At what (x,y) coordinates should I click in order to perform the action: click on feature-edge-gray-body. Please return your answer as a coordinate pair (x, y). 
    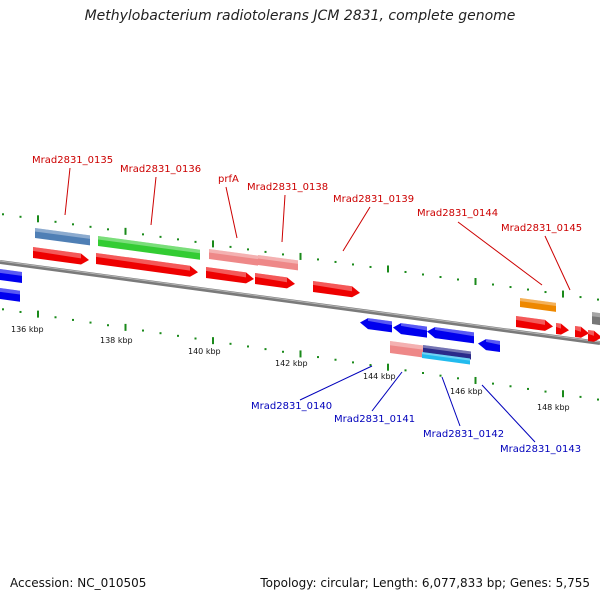
    Looking at the image, I should click on (596, 319).